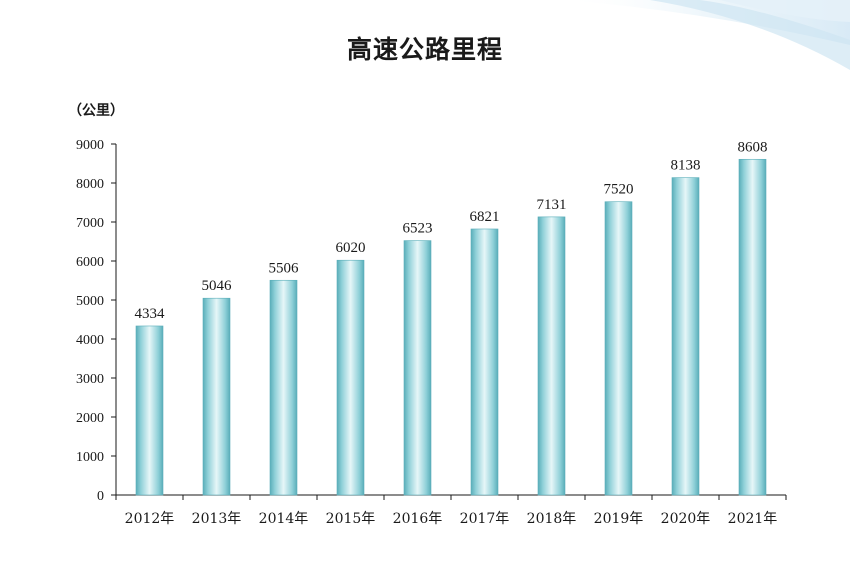  Describe the element at coordinates (217, 519) in the screenshot. I see `x-category-label: 2013年` at that location.